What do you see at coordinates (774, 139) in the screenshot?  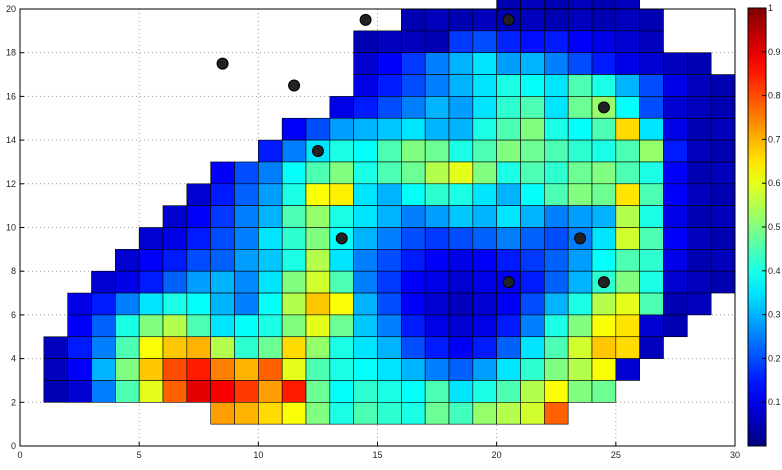 I see `colorbar-tick-label: 0.7` at bounding box center [774, 139].